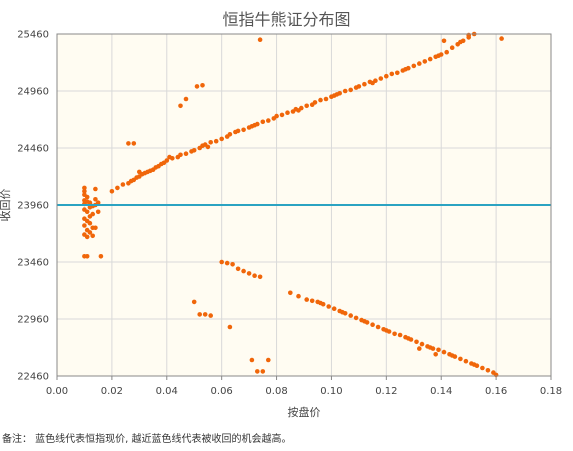 The width and height of the screenshot is (573, 451). Describe the element at coordinates (33, 149) in the screenshot. I see `y-tick-label: 24460` at that location.